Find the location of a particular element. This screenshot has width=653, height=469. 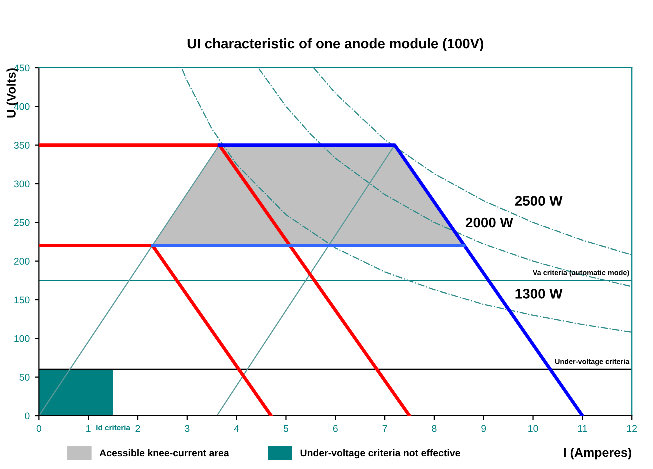

legend-label: Acessible knee-current area is located at coordinates (165, 453).